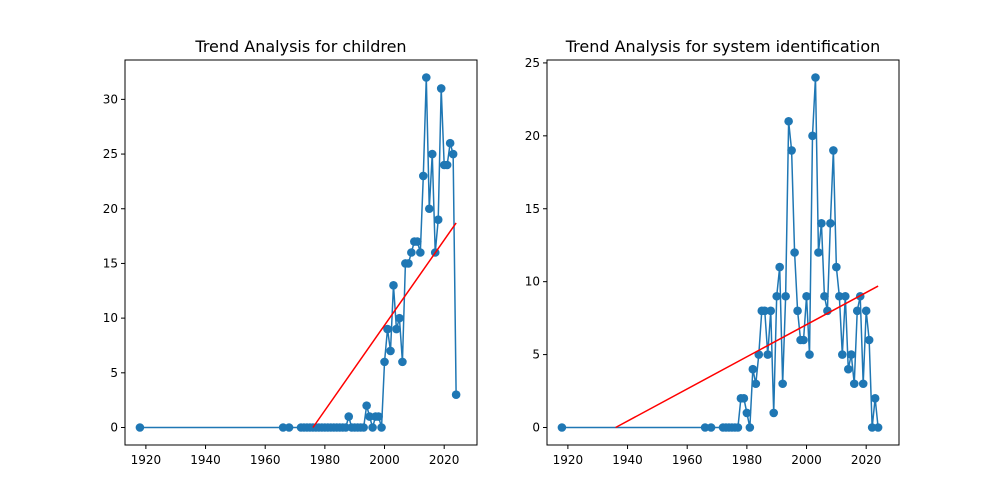 Image resolution: width=1000 pixels, height=500 pixels. Describe the element at coordinates (300, 46) in the screenshot. I see `chart-title: Trend Analysis for children` at that location.